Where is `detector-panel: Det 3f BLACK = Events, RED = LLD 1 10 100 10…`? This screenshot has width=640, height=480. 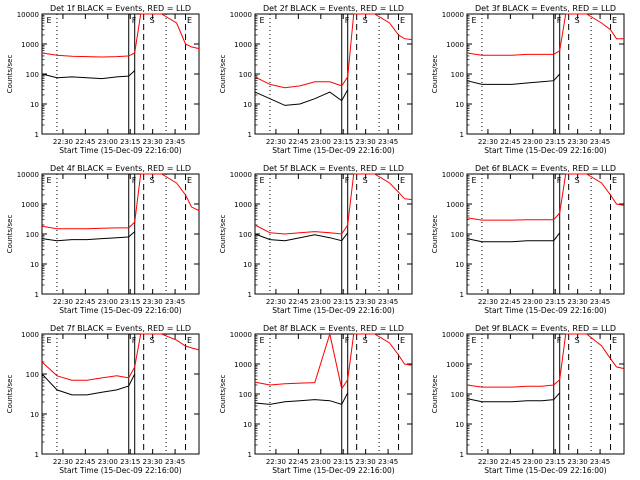 detector-panel: Det 3f BLACK = Events, RED = LLD 1 10 100 10… is located at coordinates (528, 79).